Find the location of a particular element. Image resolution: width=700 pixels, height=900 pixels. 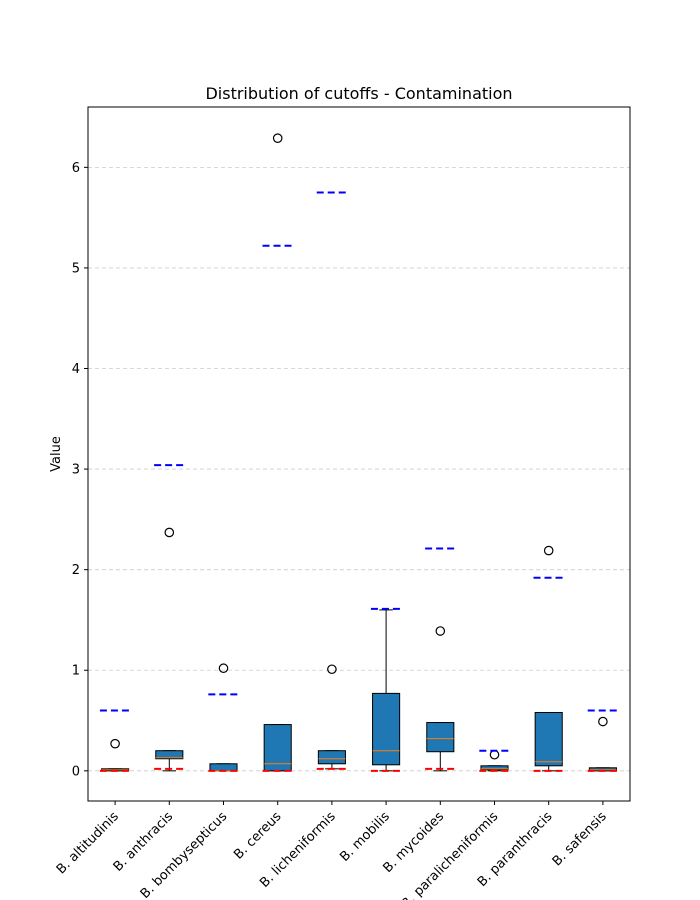

y-tick-label: 4 is located at coordinates (76, 369).